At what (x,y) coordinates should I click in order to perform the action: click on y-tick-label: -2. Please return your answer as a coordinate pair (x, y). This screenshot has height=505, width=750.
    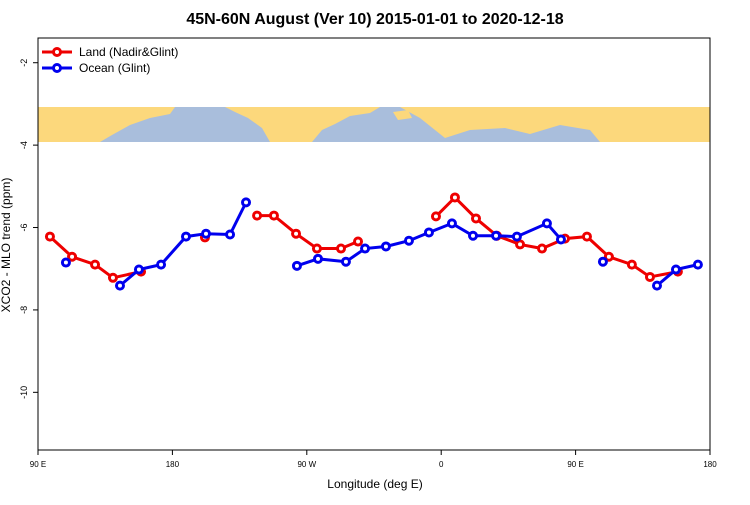
    Looking at the image, I should click on (24, 63).